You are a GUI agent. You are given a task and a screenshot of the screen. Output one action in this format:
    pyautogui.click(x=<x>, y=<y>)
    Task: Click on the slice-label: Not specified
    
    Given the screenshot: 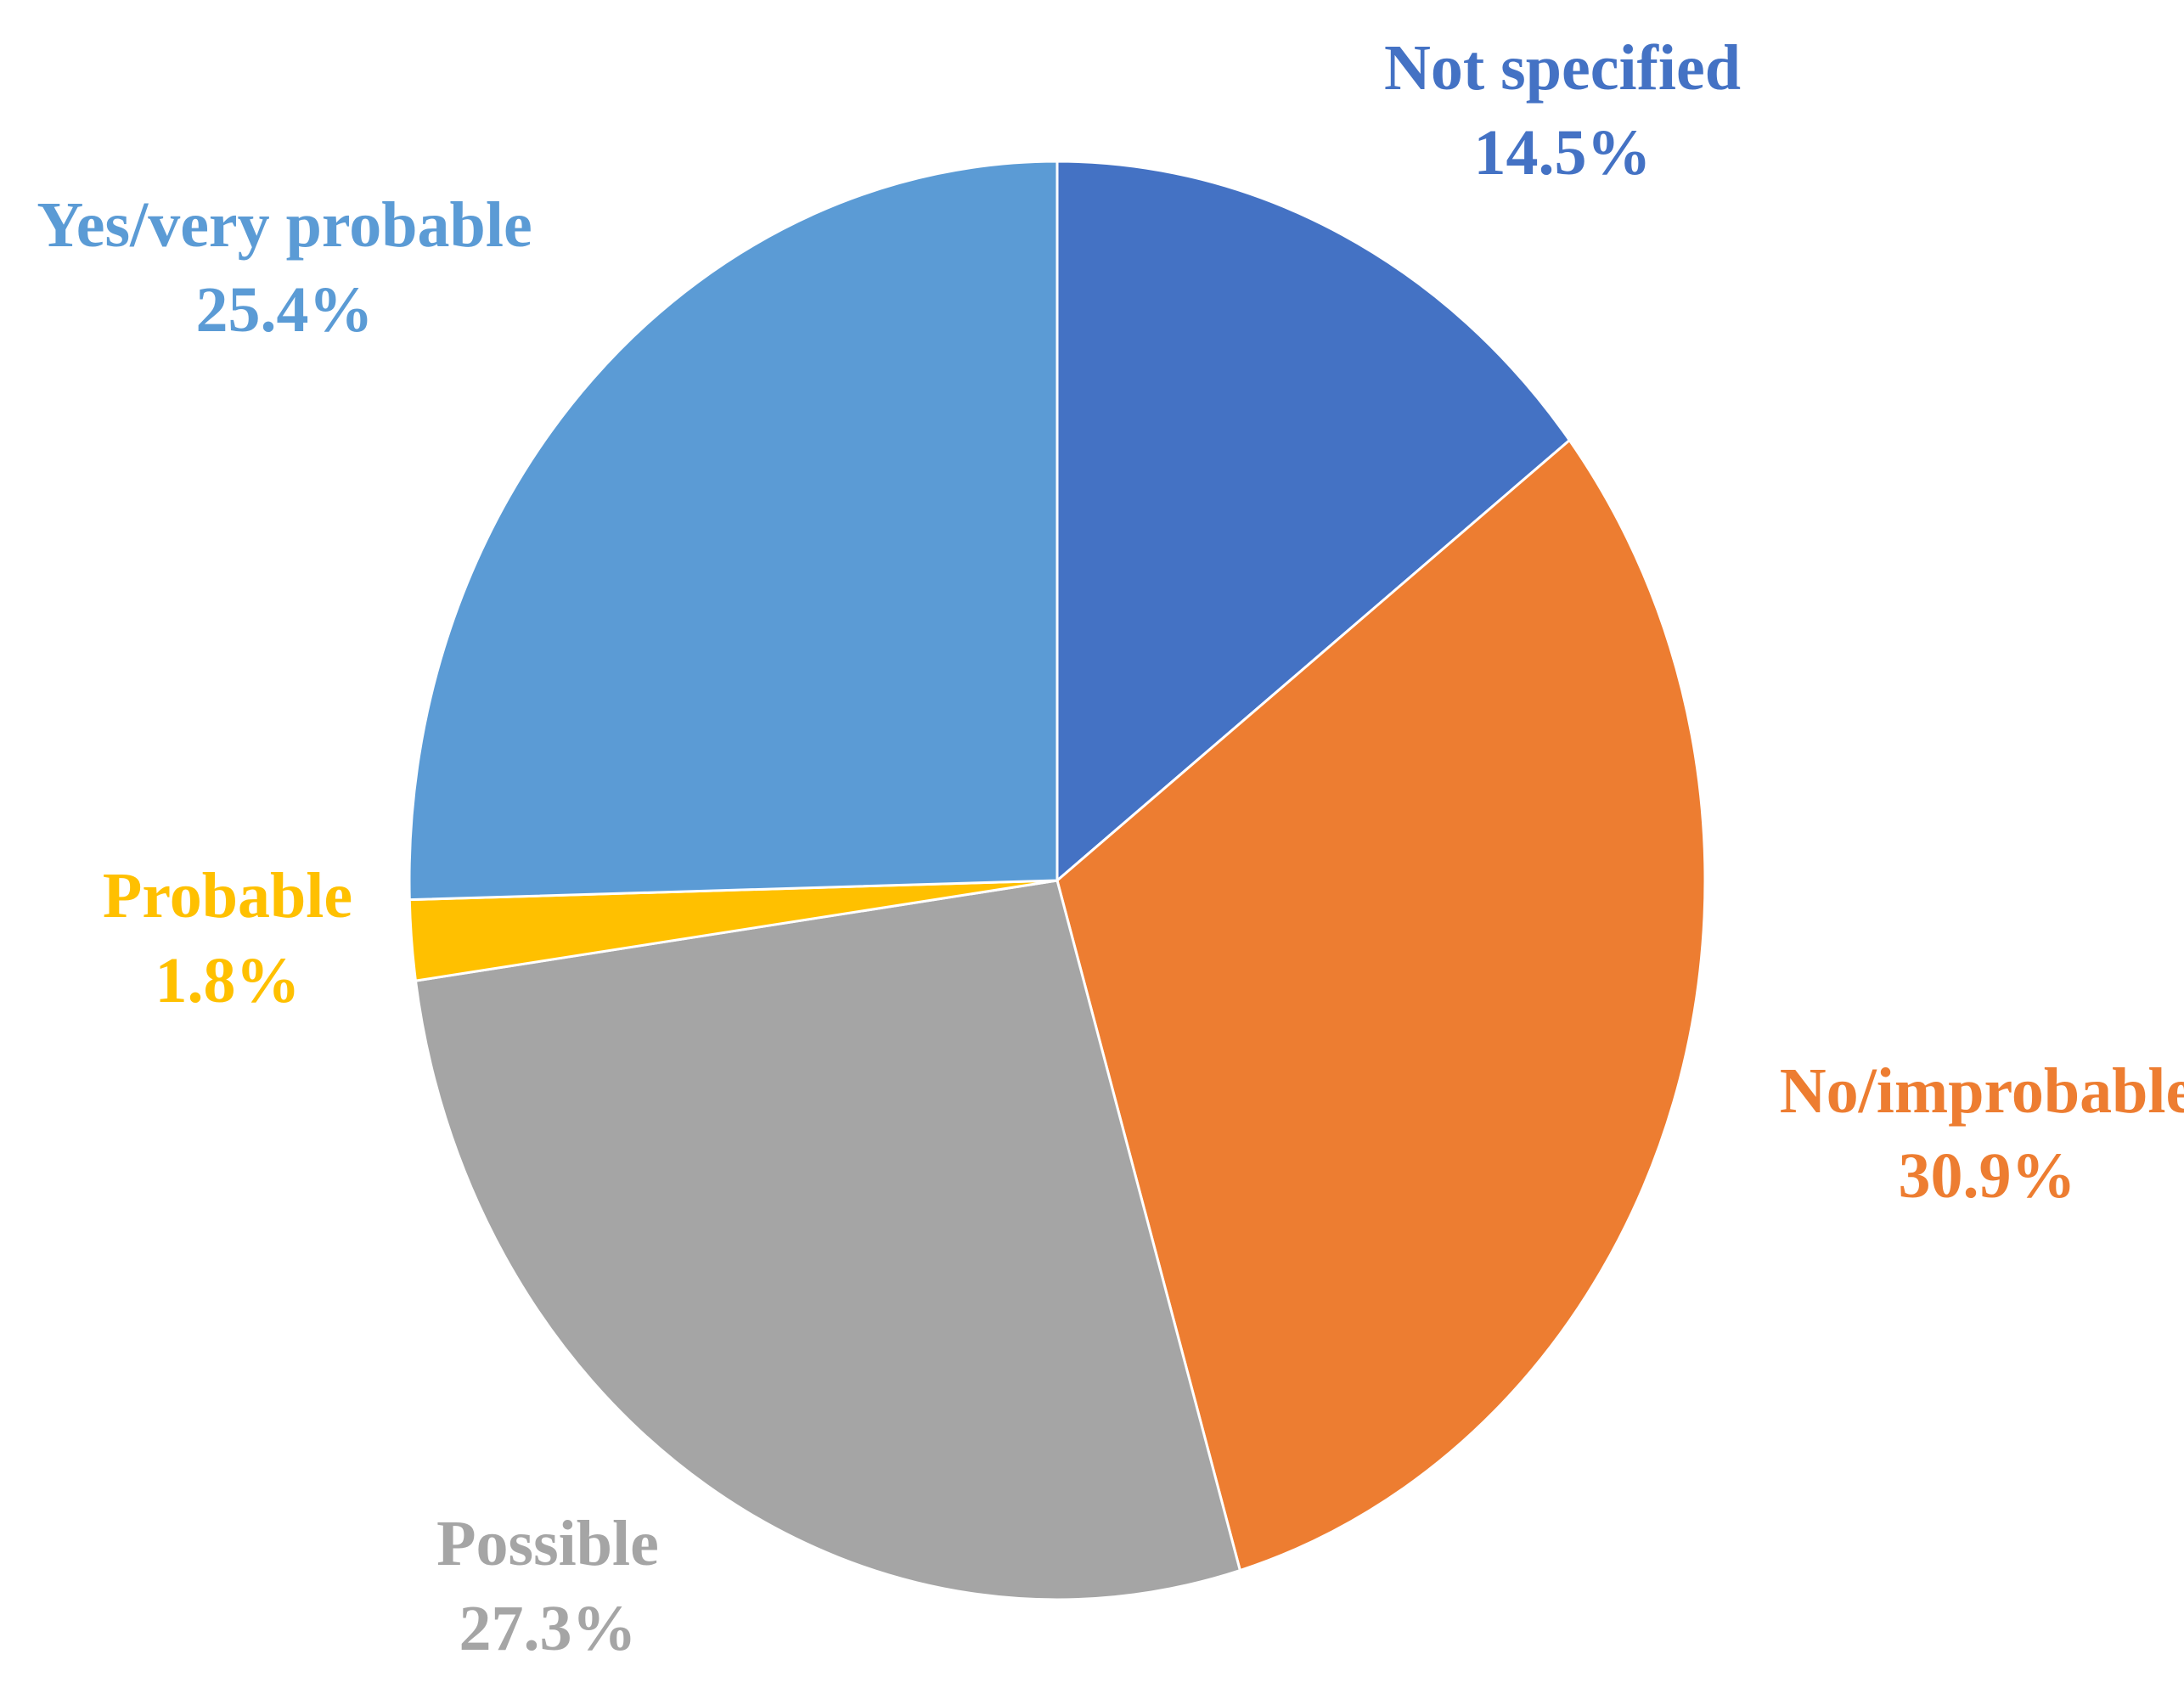 What is the action you would take?
    pyautogui.click(x=1562, y=68)
    